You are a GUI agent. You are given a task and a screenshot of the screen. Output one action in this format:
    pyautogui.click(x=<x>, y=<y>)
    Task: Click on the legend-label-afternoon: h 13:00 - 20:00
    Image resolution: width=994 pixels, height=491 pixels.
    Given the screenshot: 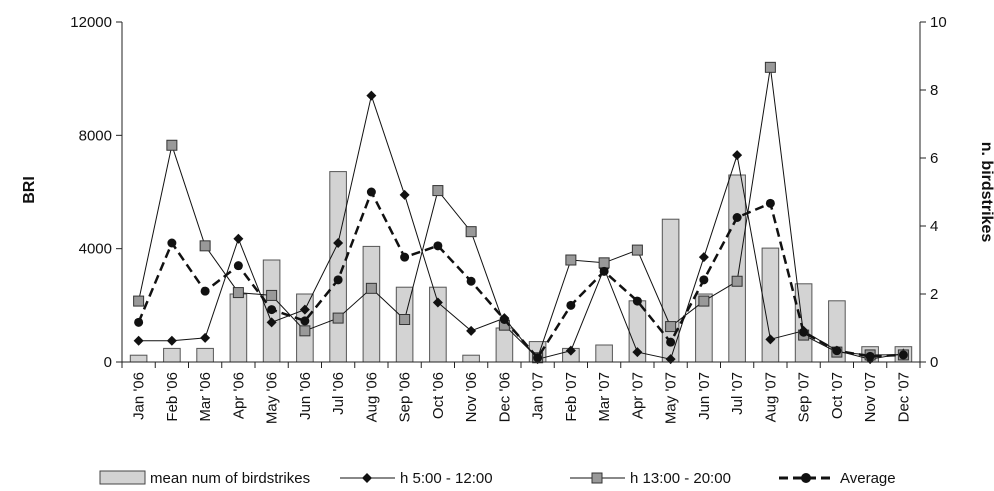 What is the action you would take?
    pyautogui.click(x=680, y=478)
    